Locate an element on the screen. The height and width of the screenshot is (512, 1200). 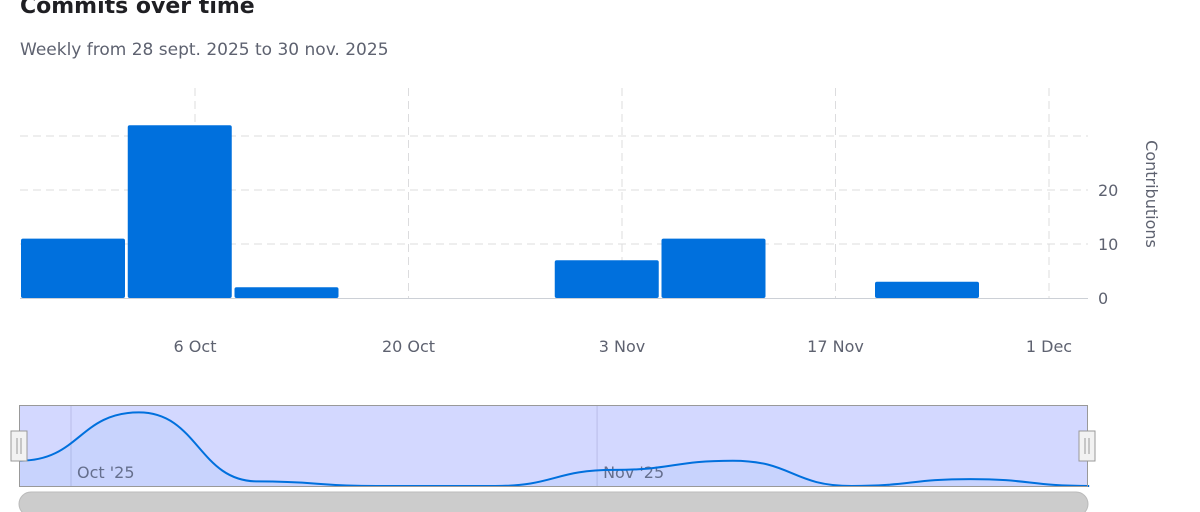
navigator-line is located at coordinates (555, 449).